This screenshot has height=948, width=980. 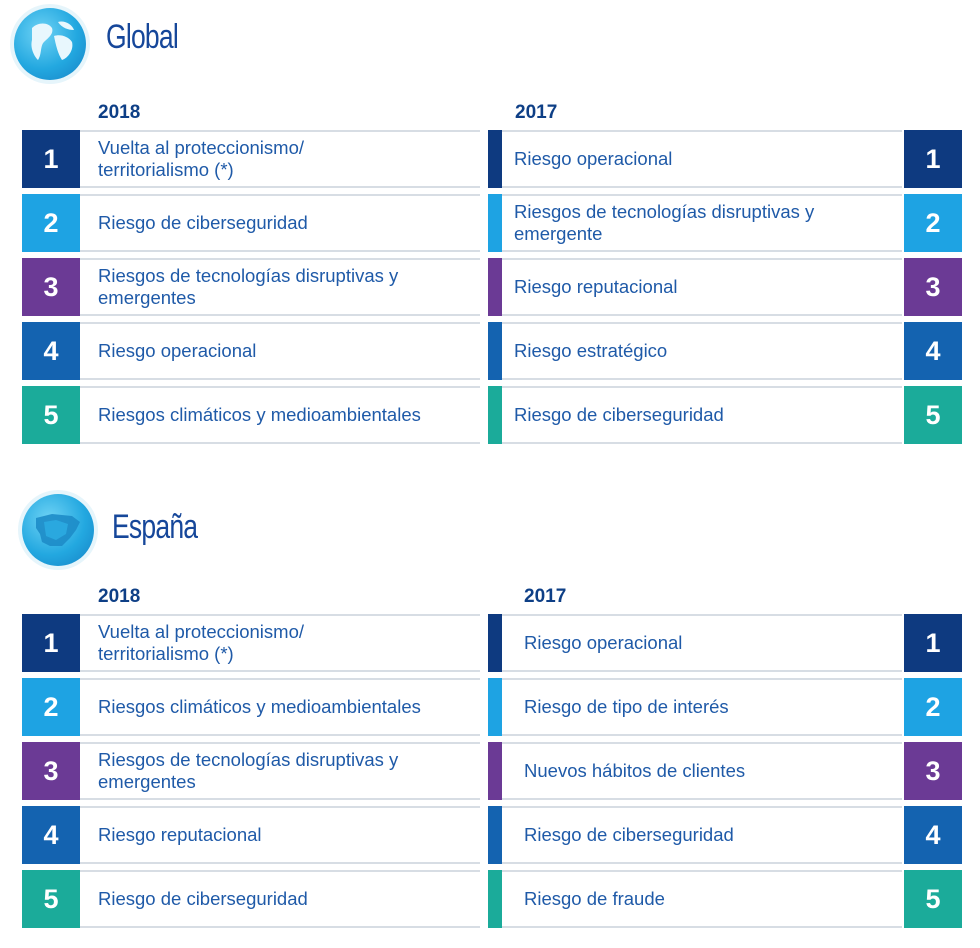 What do you see at coordinates (155, 527) in the screenshot?
I see `section-title: España` at bounding box center [155, 527].